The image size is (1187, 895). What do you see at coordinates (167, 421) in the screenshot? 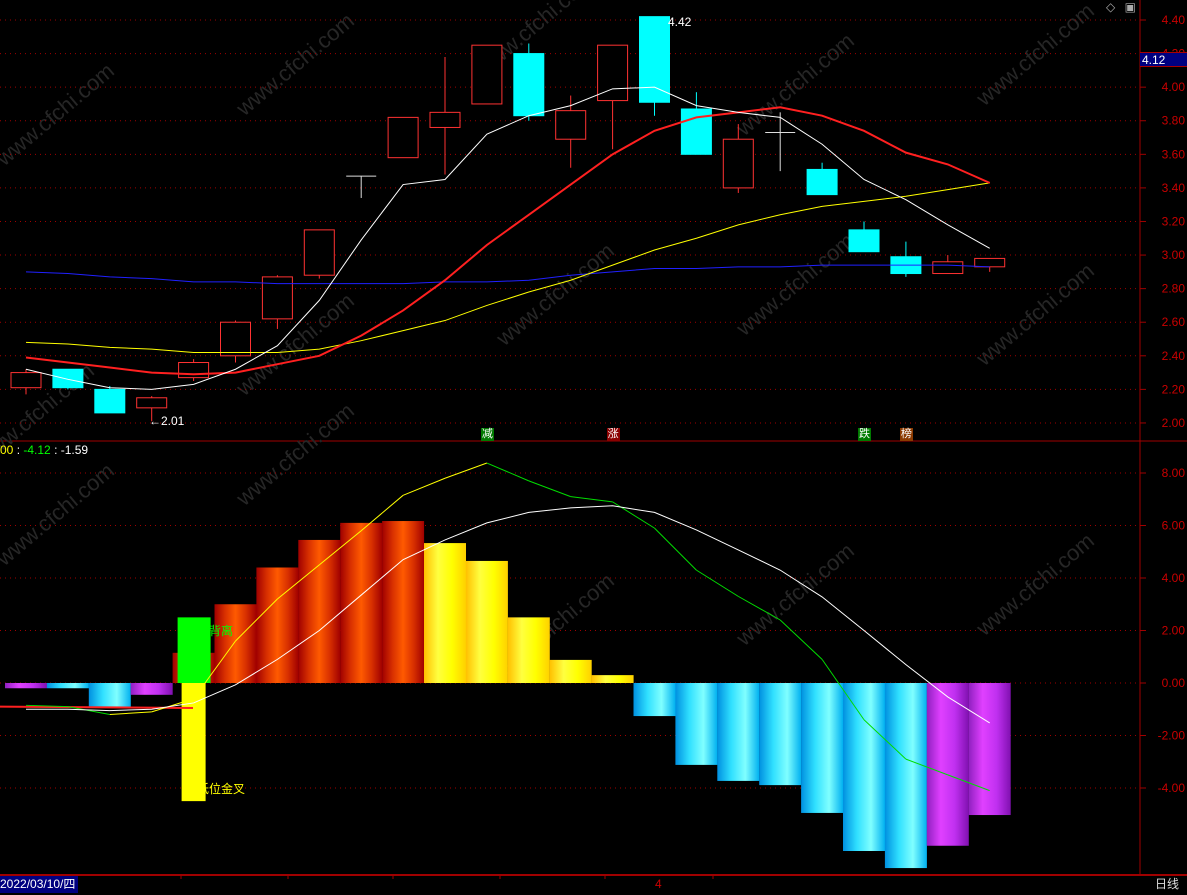
I see `low-price-label: ←2.01` at bounding box center [167, 421].